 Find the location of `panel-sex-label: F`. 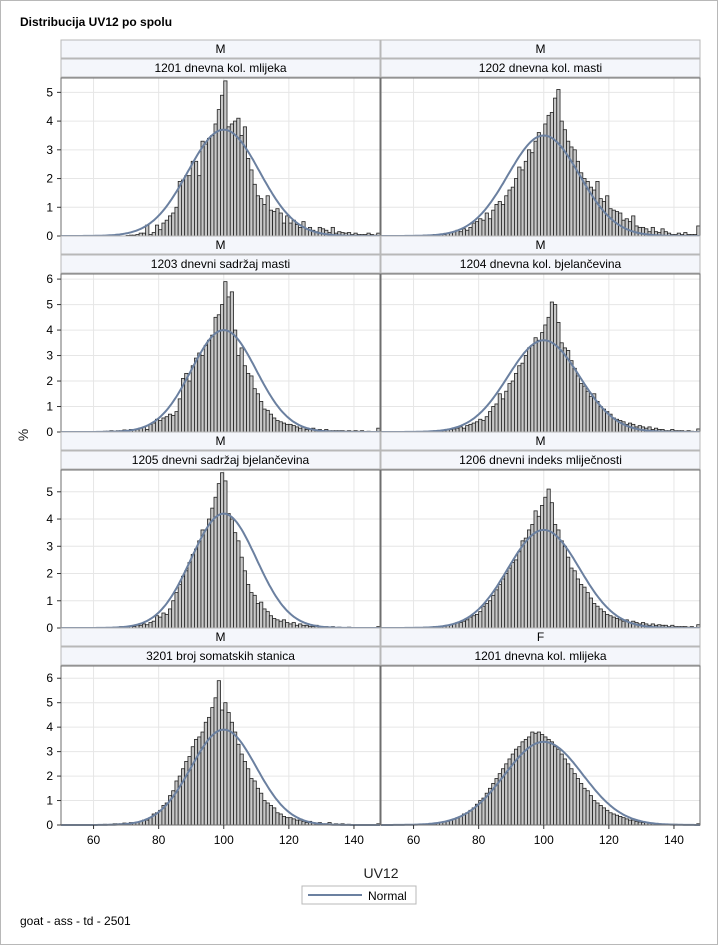

panel-sex-label: F is located at coordinates (540, 637).